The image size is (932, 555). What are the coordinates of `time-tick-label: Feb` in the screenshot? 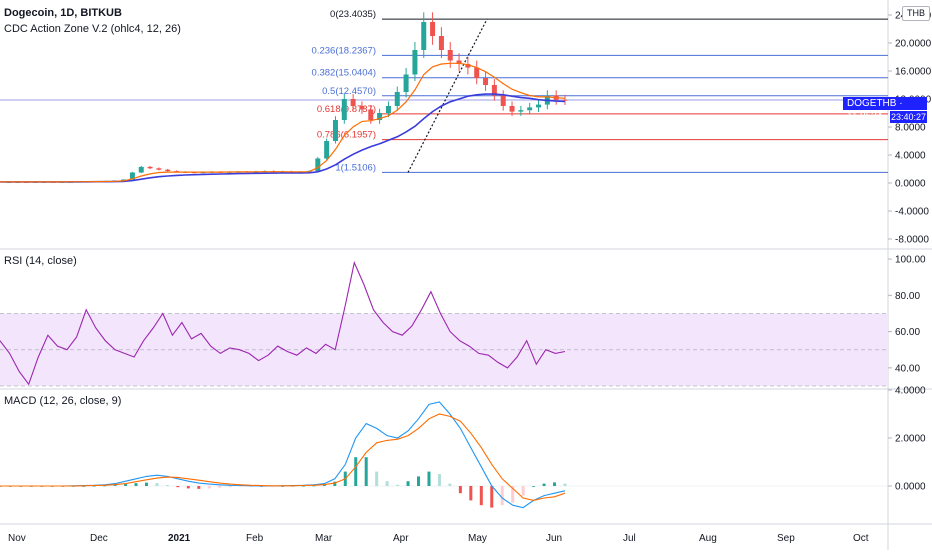 It's located at (255, 538).